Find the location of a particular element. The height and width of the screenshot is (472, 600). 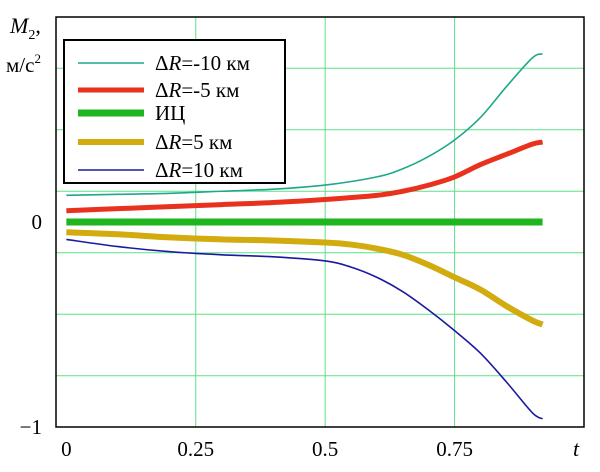

svg-text: M2, is located at coordinates (25, 28).